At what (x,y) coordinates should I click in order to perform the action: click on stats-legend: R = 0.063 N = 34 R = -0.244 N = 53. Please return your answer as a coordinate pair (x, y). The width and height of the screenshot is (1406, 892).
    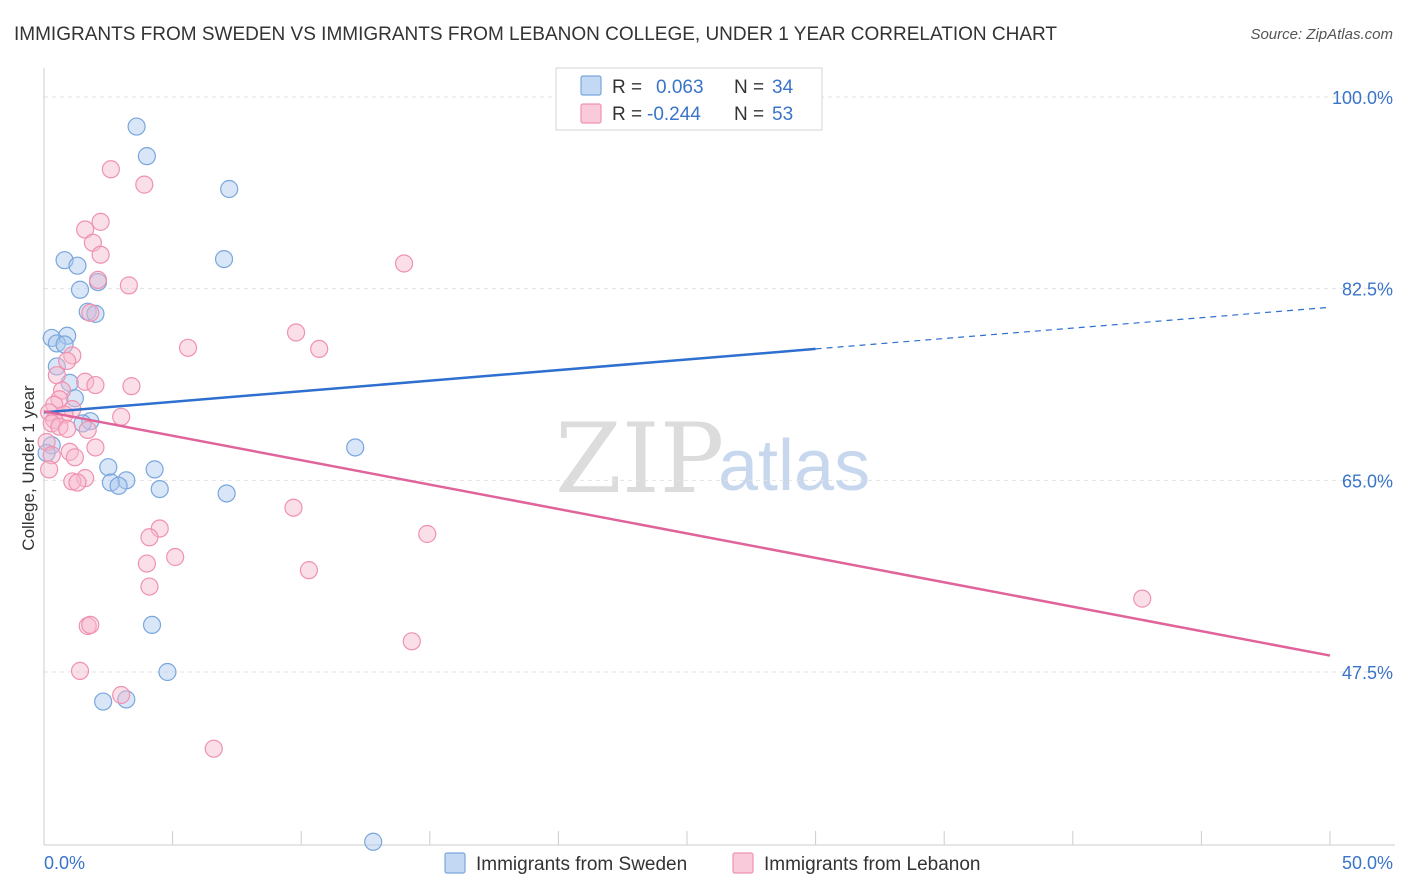
    Looking at the image, I should click on (689, 99).